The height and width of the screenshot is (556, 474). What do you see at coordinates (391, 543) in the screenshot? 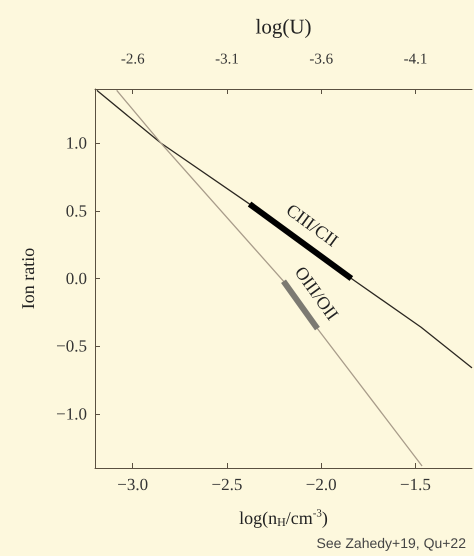
I see `text: See Zahedy+19, Qu+22` at bounding box center [391, 543].